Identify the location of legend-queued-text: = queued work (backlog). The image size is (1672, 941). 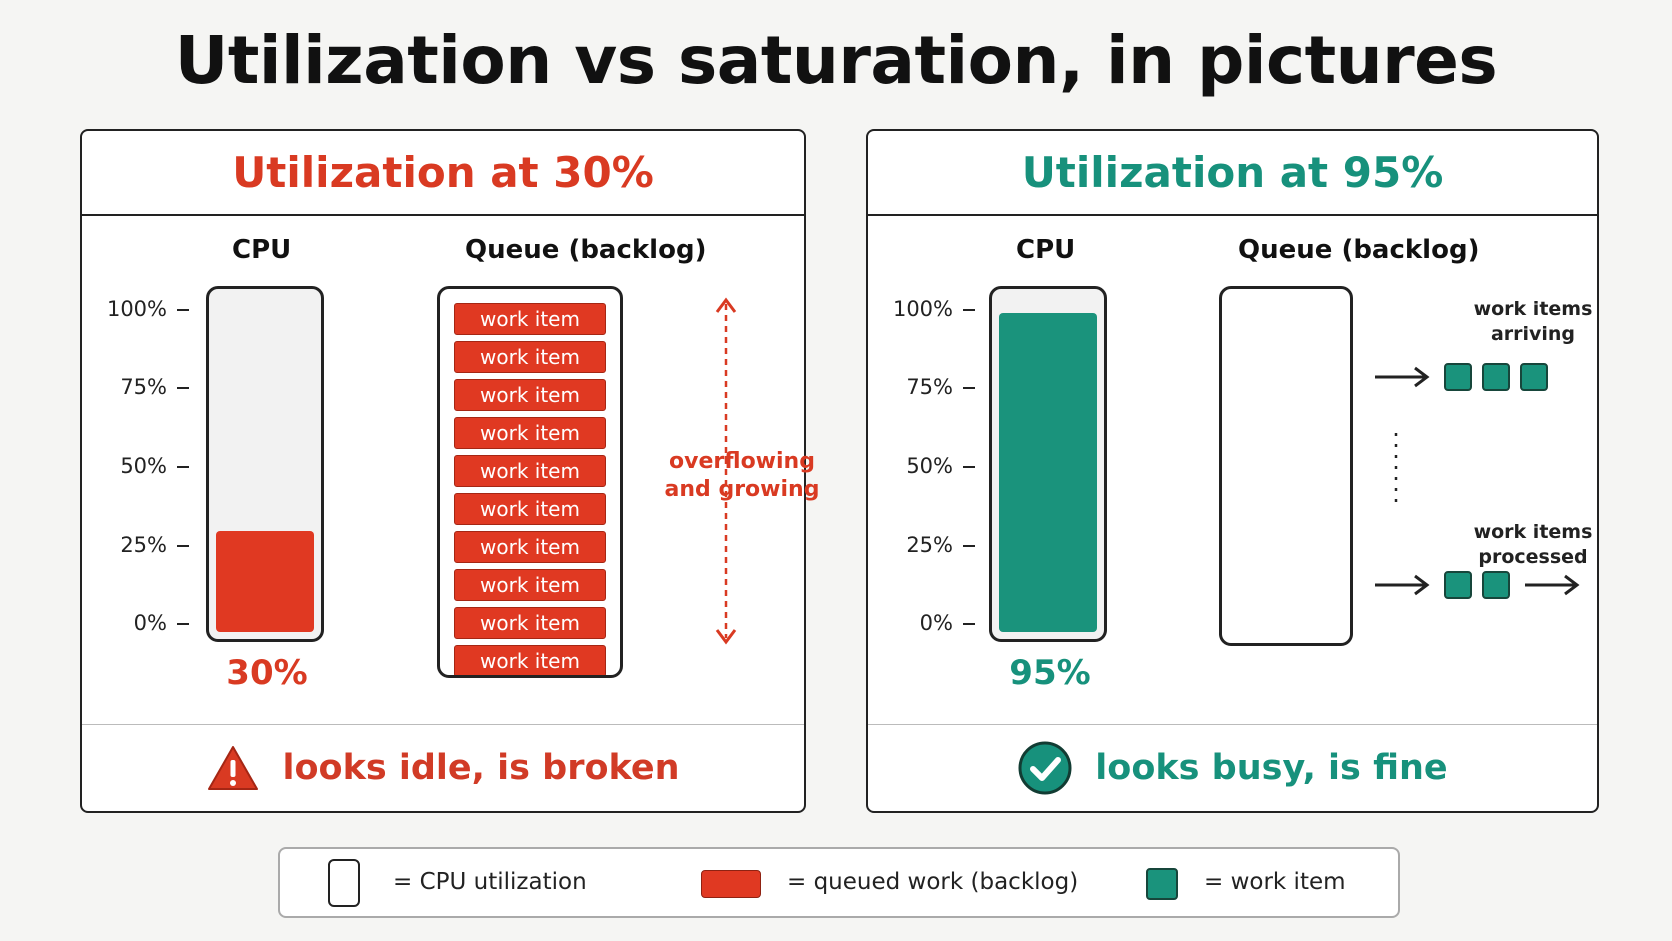
(933, 882).